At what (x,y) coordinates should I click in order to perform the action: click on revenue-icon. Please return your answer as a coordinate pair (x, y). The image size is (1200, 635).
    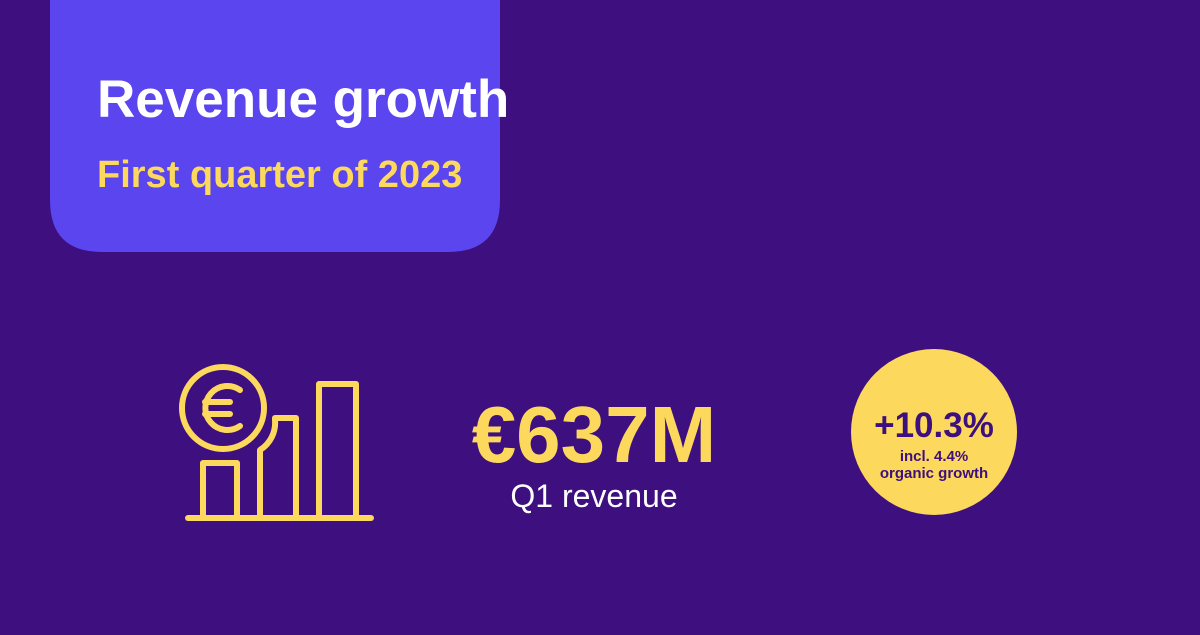
    Looking at the image, I should click on (276, 442).